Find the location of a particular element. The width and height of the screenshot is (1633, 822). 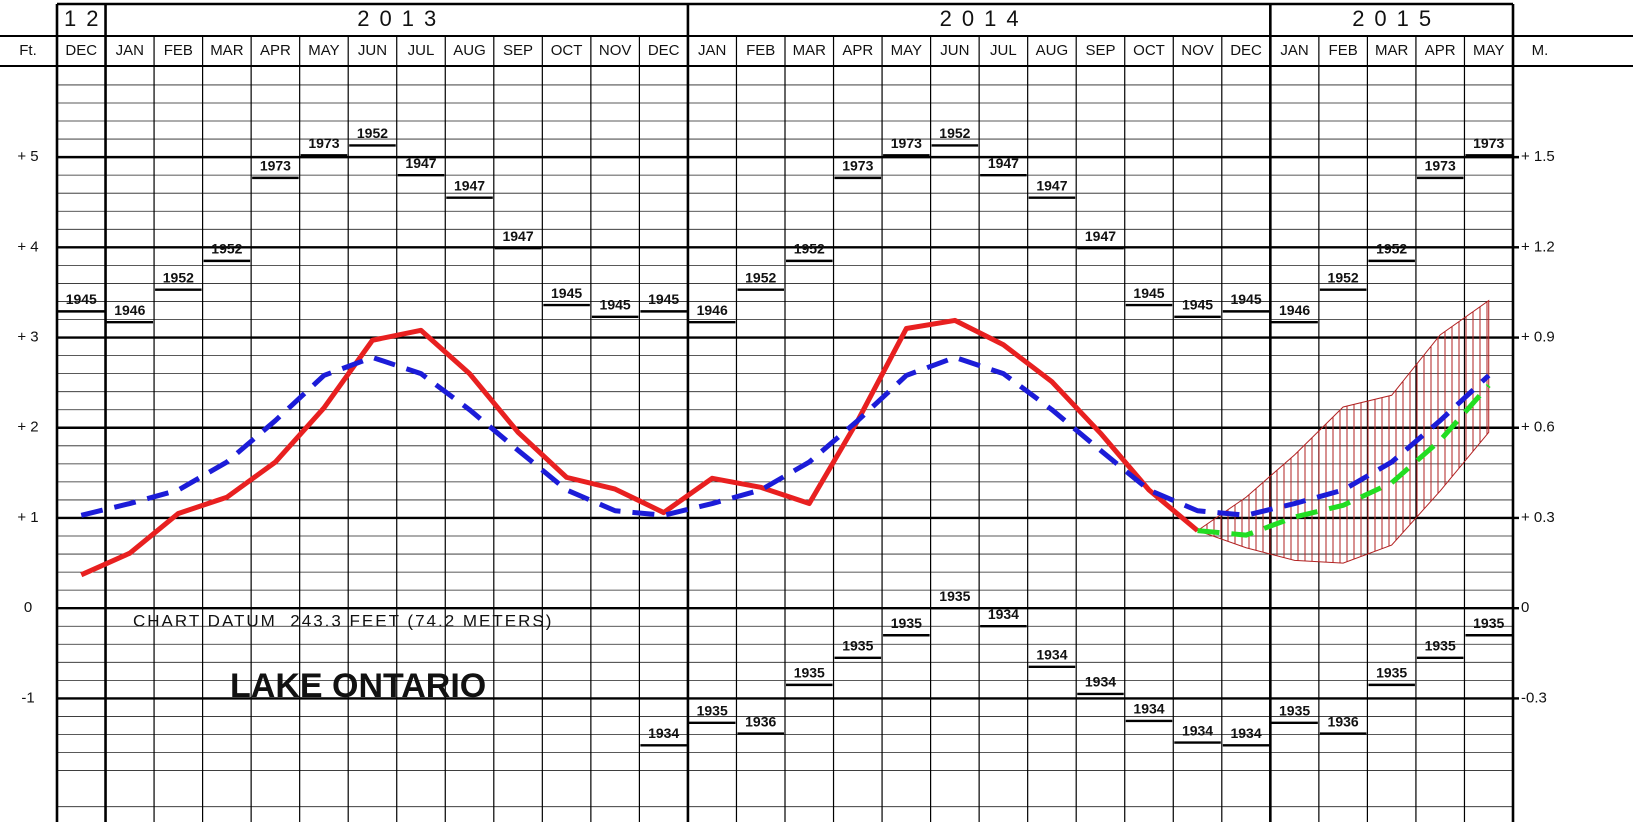

y-tick-label: + 4 is located at coordinates (27, 246).